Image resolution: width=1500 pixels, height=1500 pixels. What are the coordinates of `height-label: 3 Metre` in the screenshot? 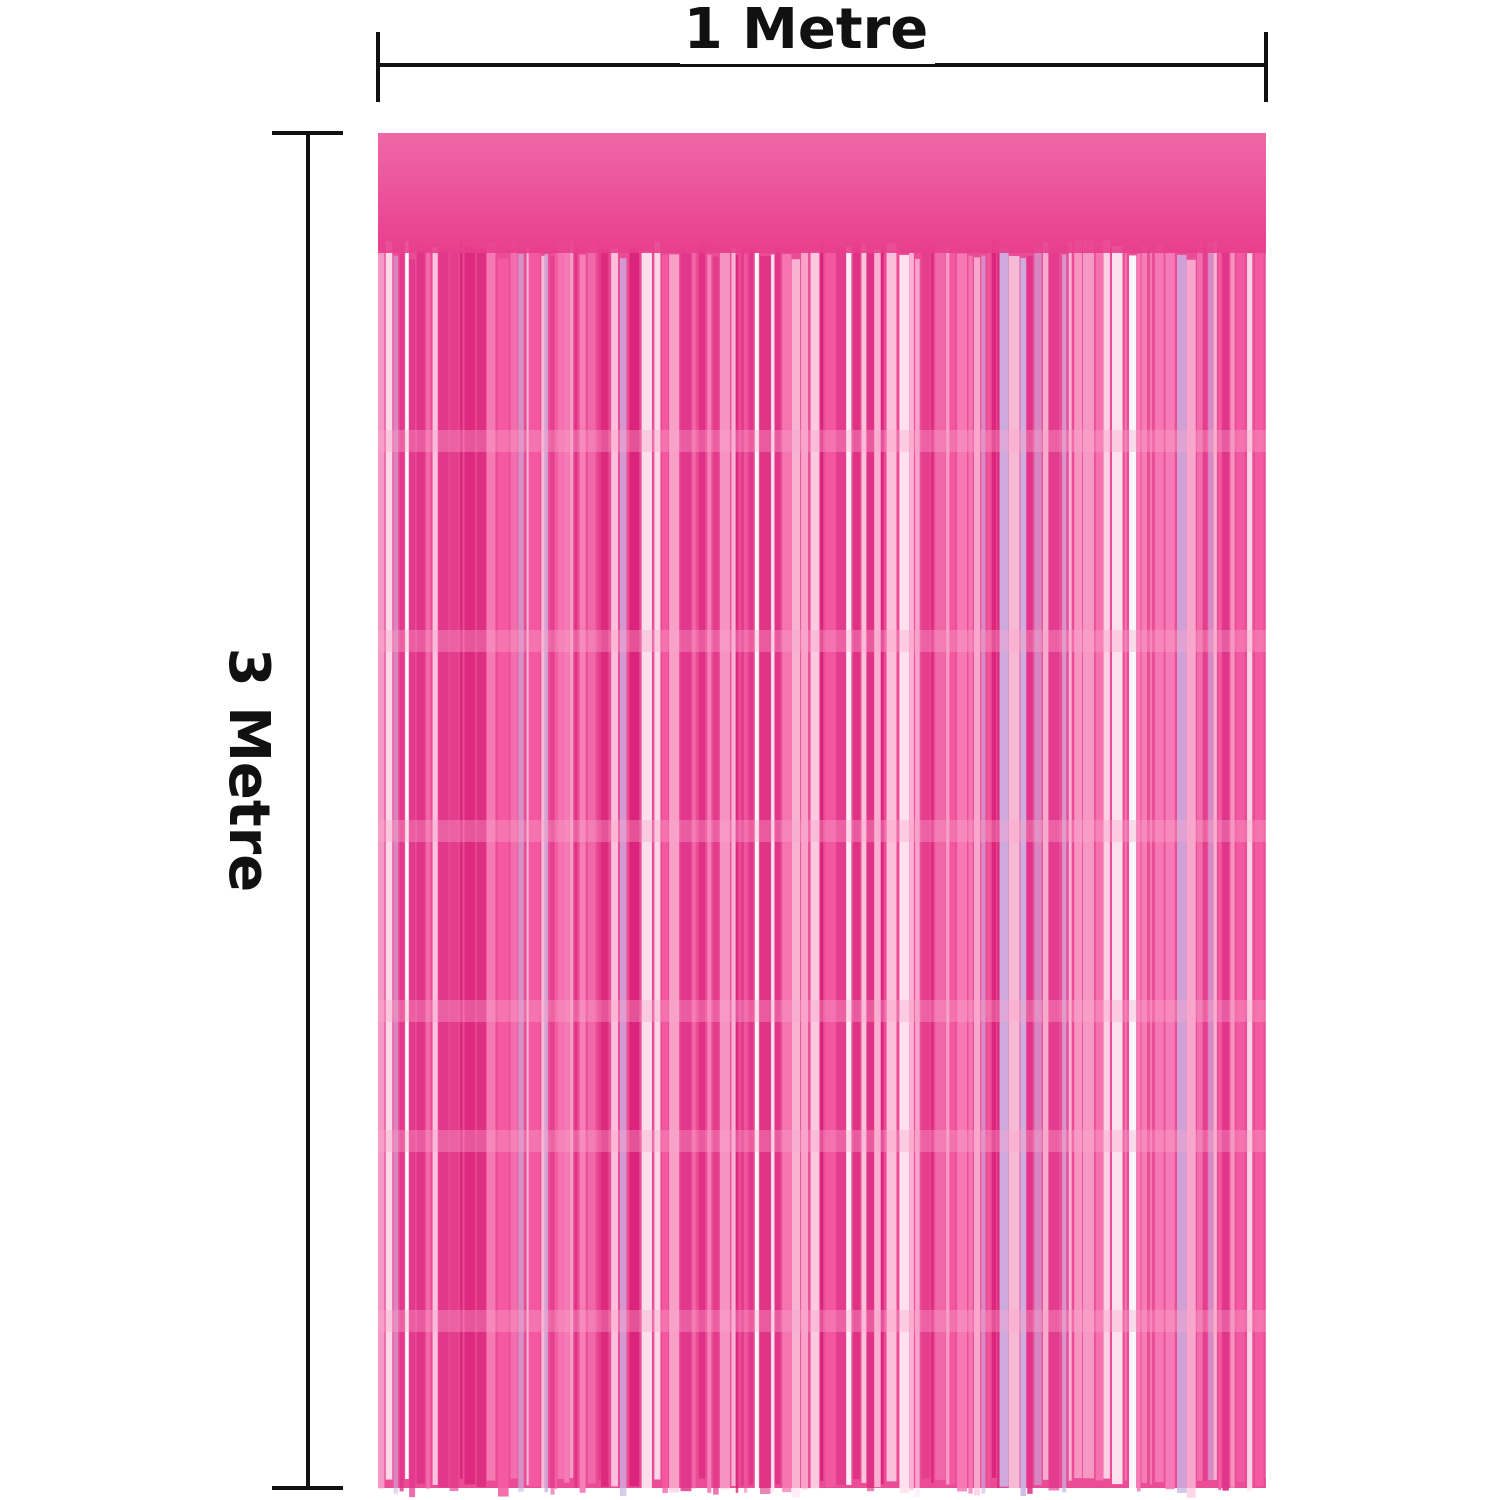 It's located at (248, 770).